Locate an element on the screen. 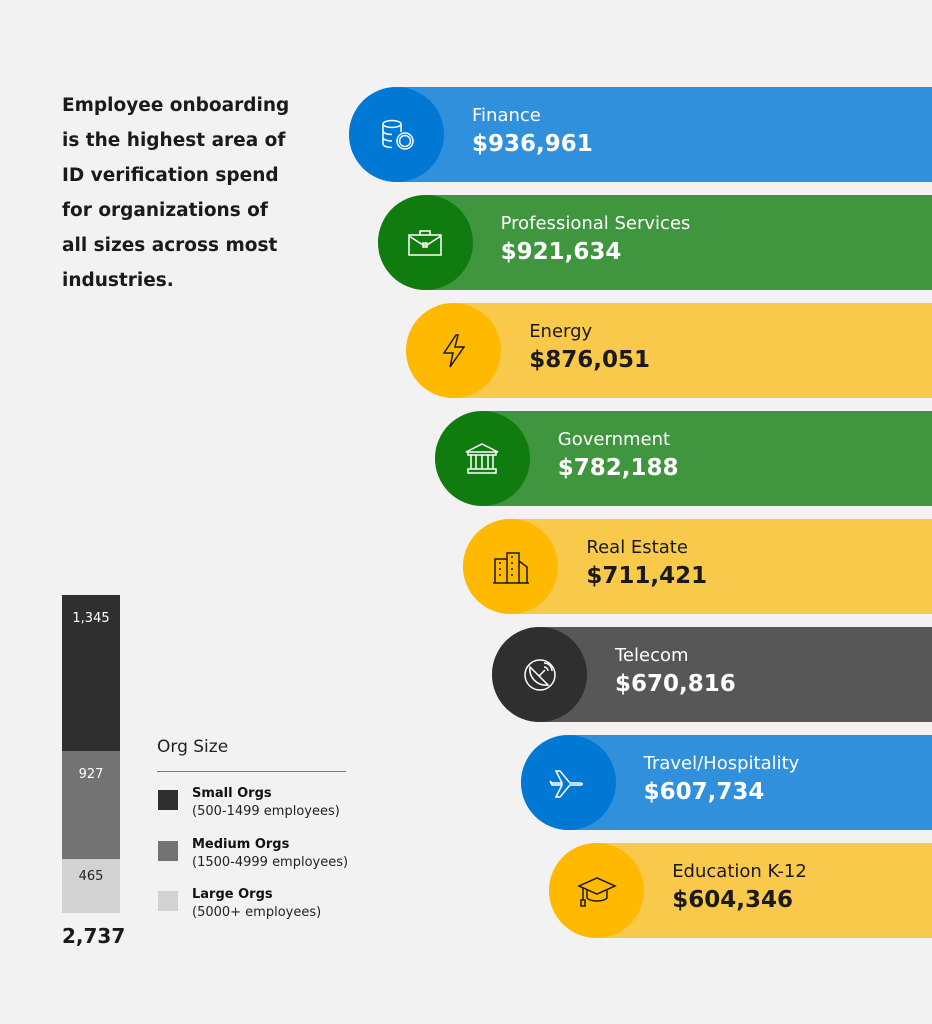 The width and height of the screenshot is (932, 1024). legend-divider is located at coordinates (251, 771).